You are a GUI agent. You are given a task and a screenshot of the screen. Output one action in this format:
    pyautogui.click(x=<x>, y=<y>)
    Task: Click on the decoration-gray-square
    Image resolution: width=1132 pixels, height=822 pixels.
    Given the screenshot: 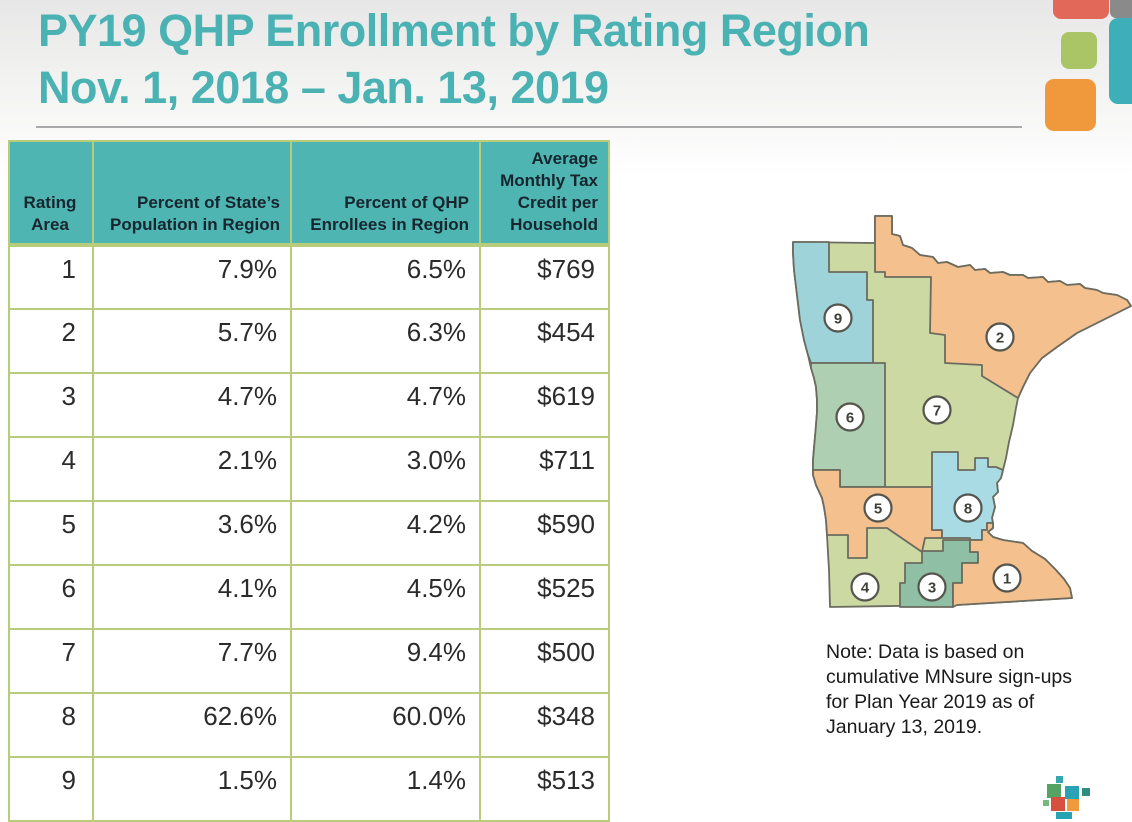 What is the action you would take?
    pyautogui.click(x=1121, y=9)
    